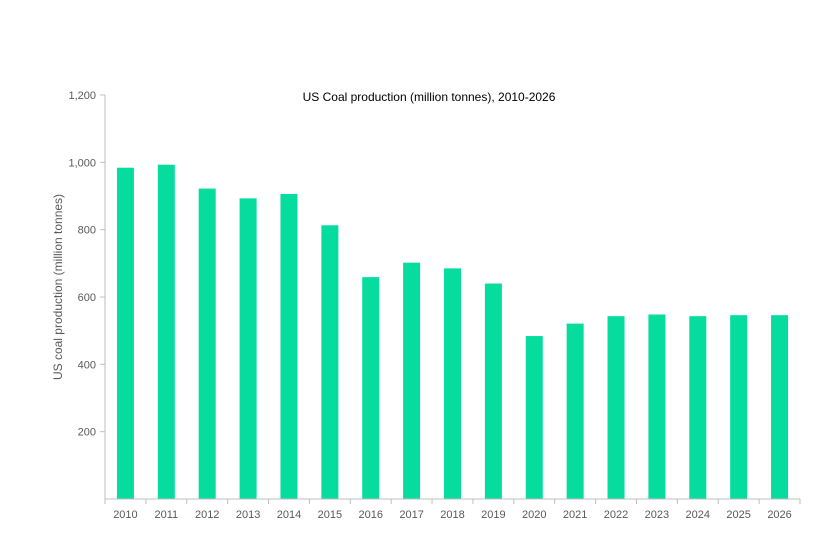 Image resolution: width=826 pixels, height=553 pixels. I want to click on y-axis-title: US coal production (million tonnes), so click(58, 287).